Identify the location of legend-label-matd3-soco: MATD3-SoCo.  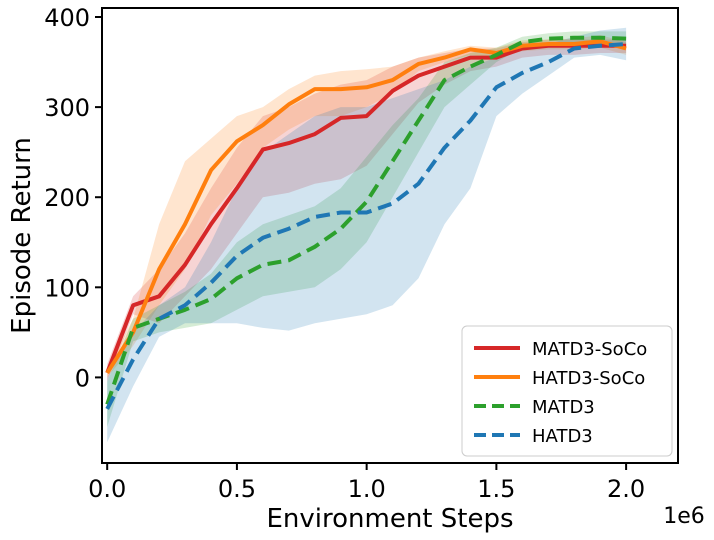
(589, 349).